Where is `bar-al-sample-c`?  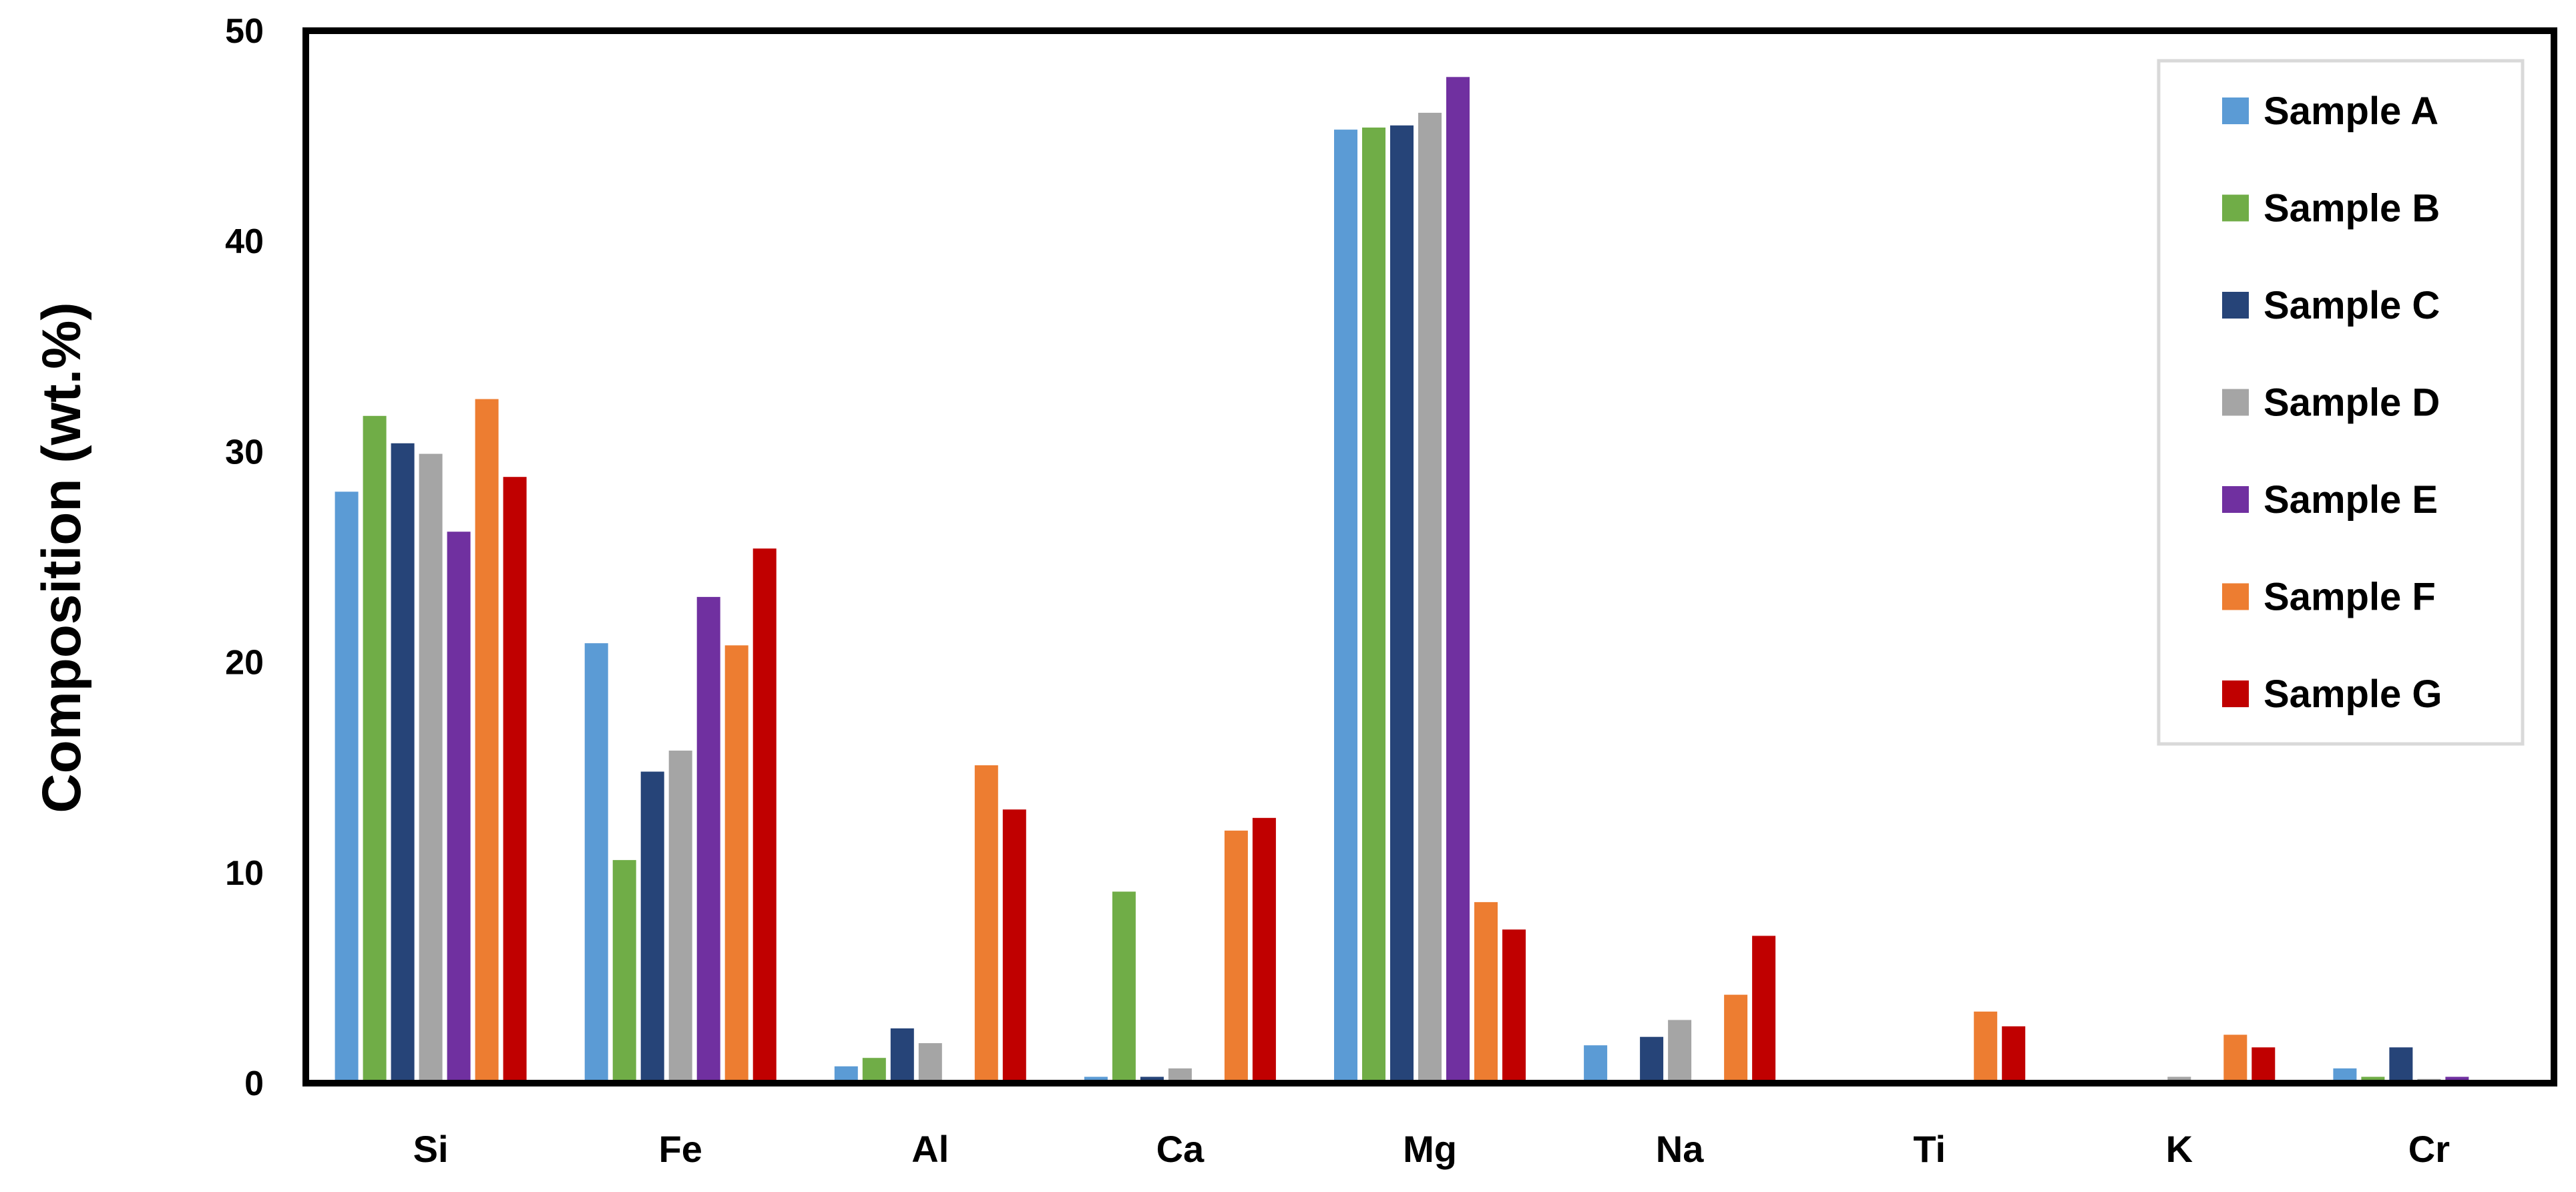
bar-al-sample-c is located at coordinates (902, 1055).